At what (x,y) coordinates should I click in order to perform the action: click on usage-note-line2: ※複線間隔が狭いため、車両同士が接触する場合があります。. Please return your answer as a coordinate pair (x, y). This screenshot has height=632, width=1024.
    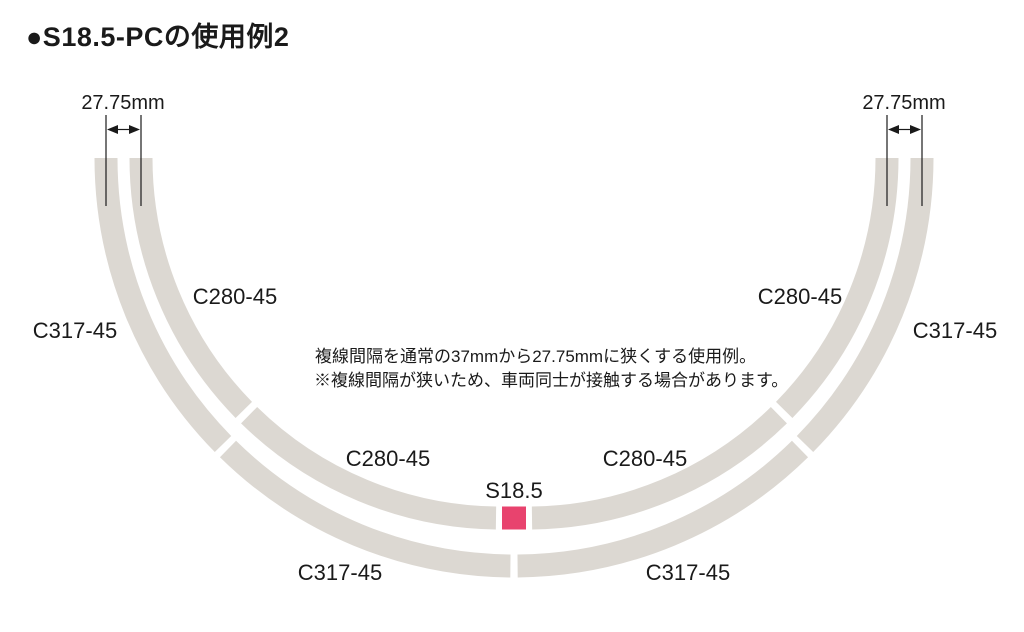
    Looking at the image, I should click on (551, 380).